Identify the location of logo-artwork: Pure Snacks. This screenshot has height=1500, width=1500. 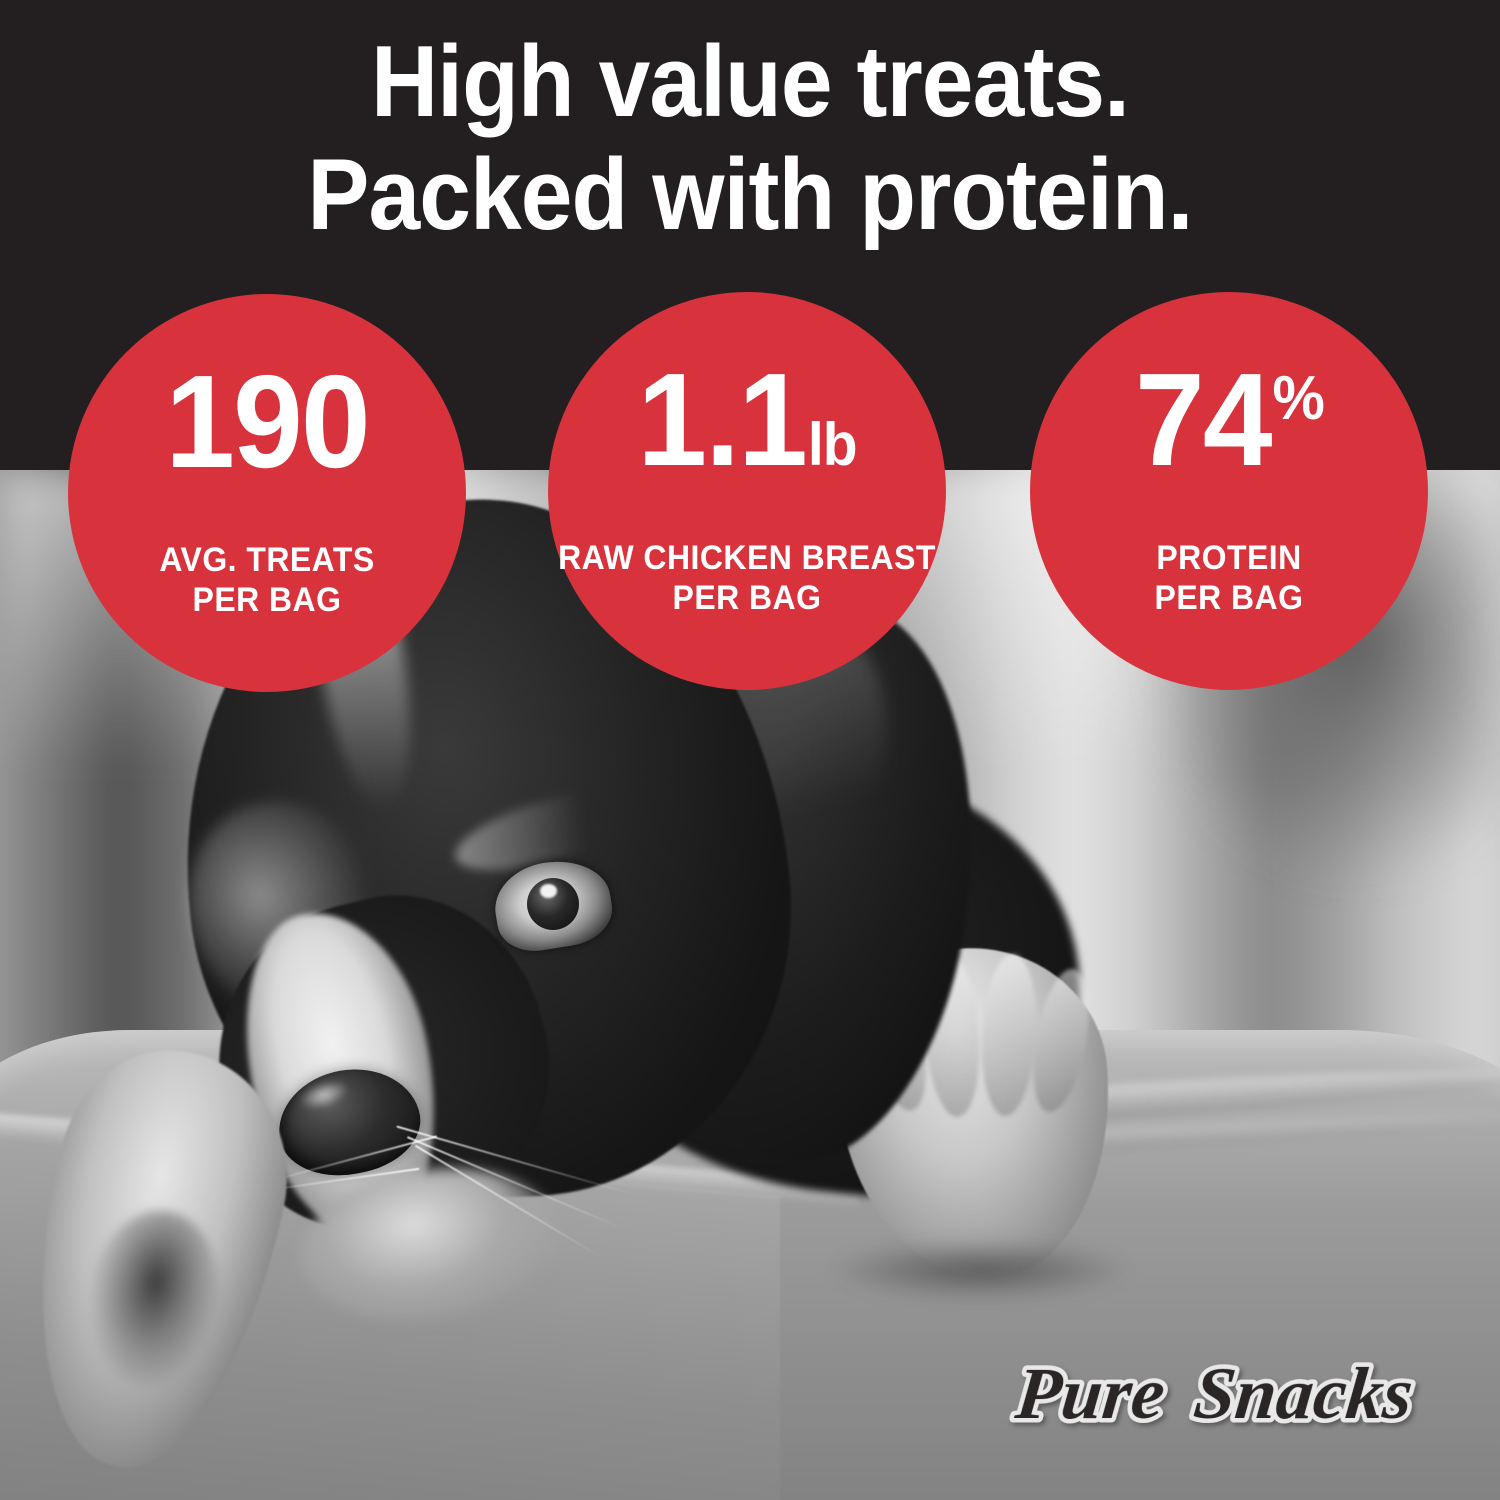
(1214, 1394).